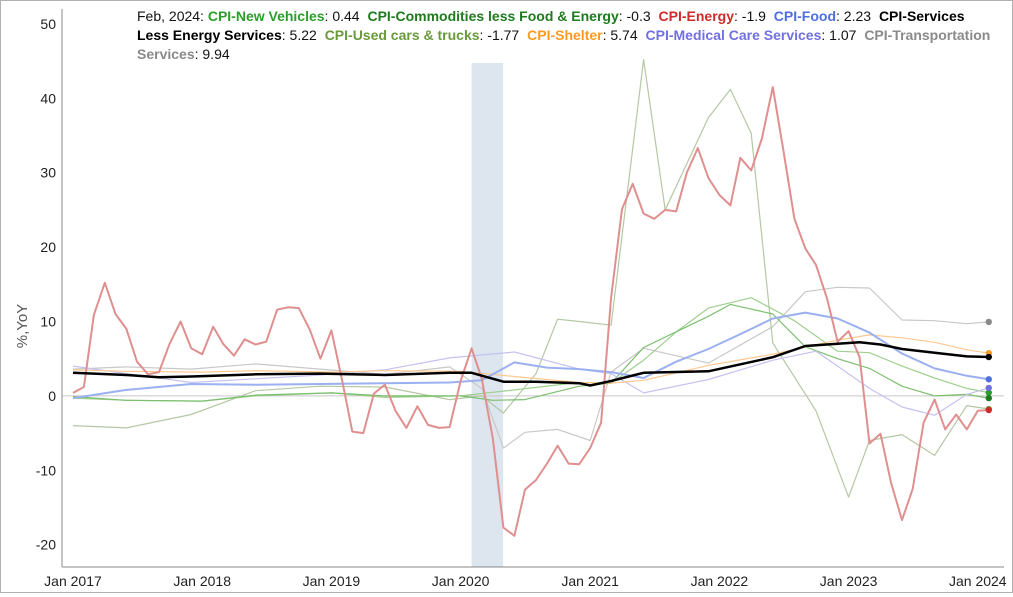 The image size is (1013, 597). Describe the element at coordinates (839, 35) in the screenshot. I see `legend-series-value: : 1.07` at that location.